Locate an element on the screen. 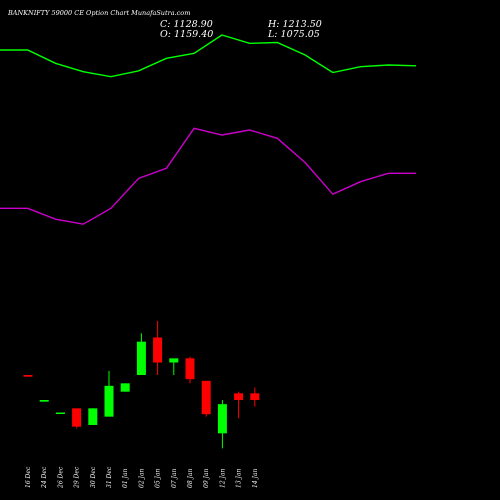 Image resolution: width=500 pixels, height=500 pixels. candle-08-jan is located at coordinates (190, 370).